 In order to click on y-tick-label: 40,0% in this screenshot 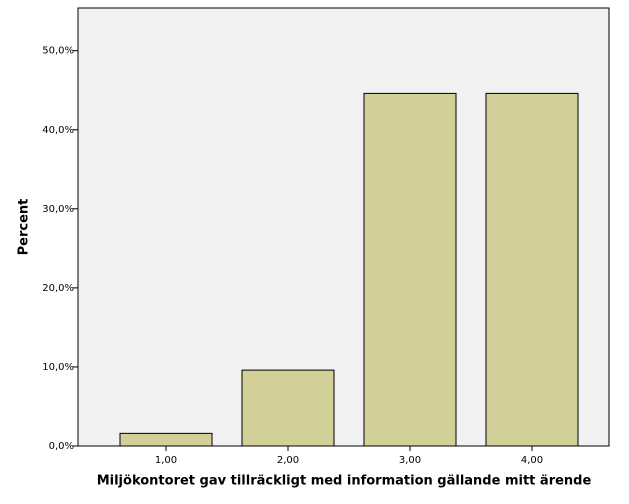, I will do `click(58, 130)`.